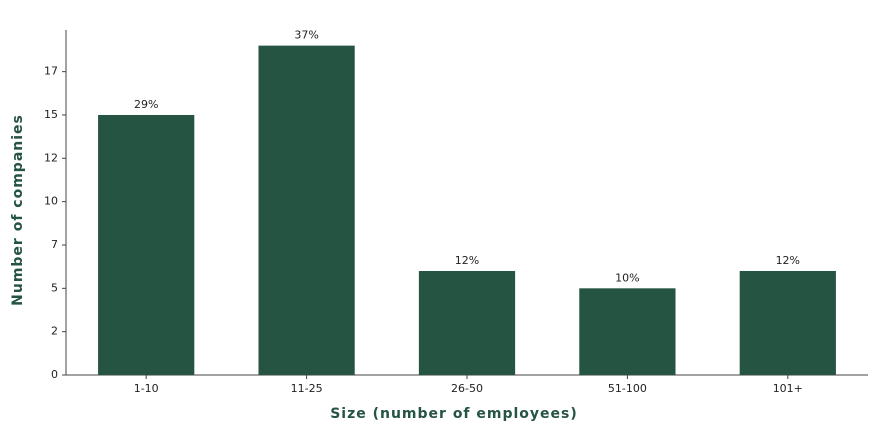 The image size is (873, 431). Describe the element at coordinates (788, 388) in the screenshot. I see `x-tick-label: 101+` at that location.